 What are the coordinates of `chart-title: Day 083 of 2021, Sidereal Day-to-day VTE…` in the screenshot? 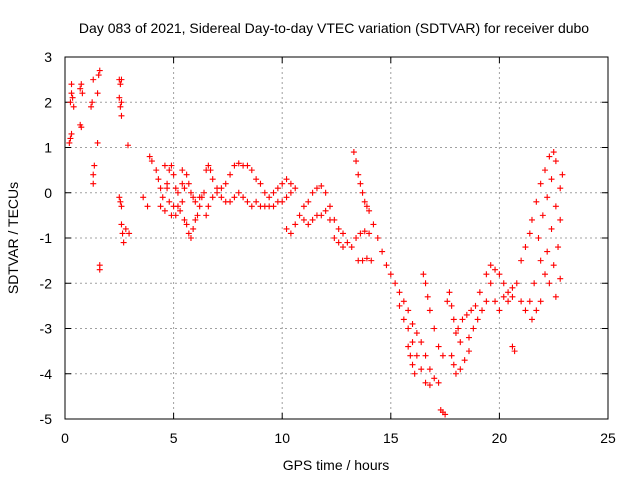 It's located at (334, 28).